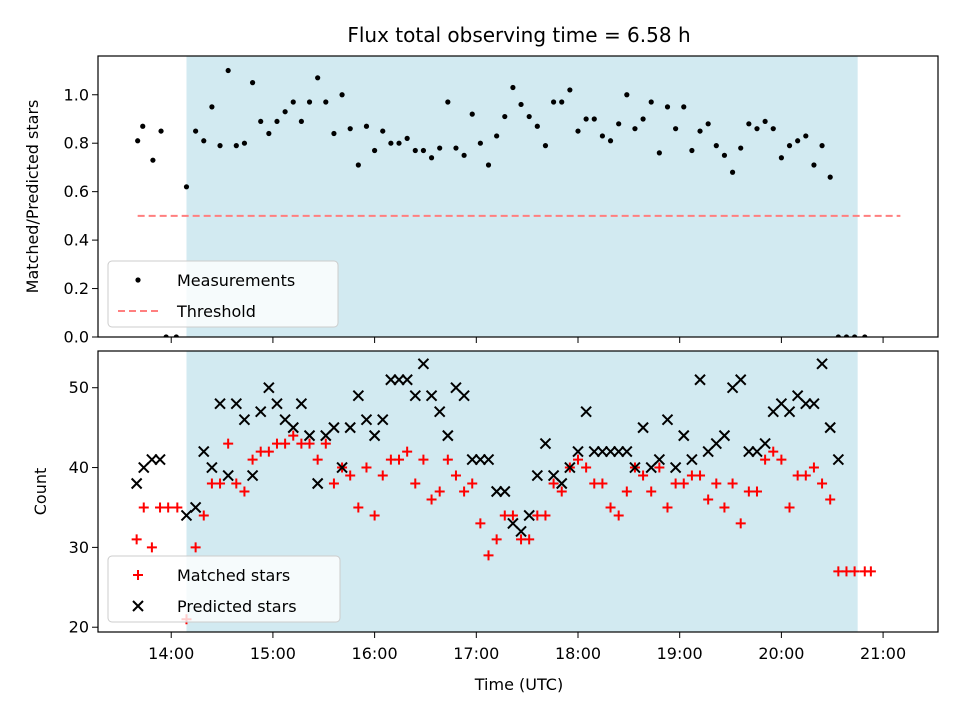 This screenshot has height=720, width=960. Describe the element at coordinates (680, 653) in the screenshot. I see `x-tick-label: 19:00` at that location.